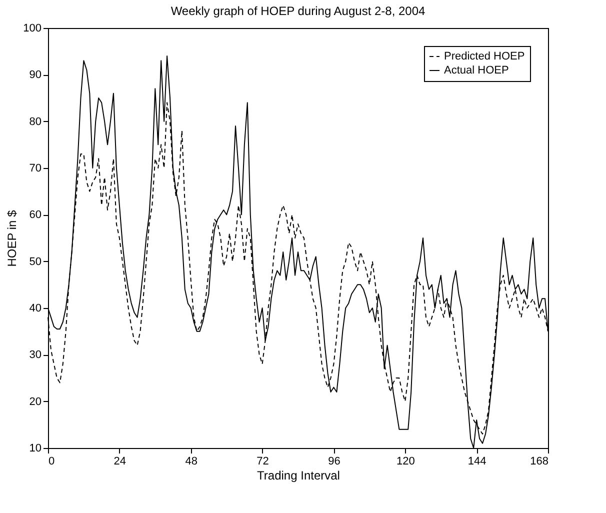 The width and height of the screenshot is (606, 513). I want to click on legend-label: Actual HOEP, so click(476, 70).